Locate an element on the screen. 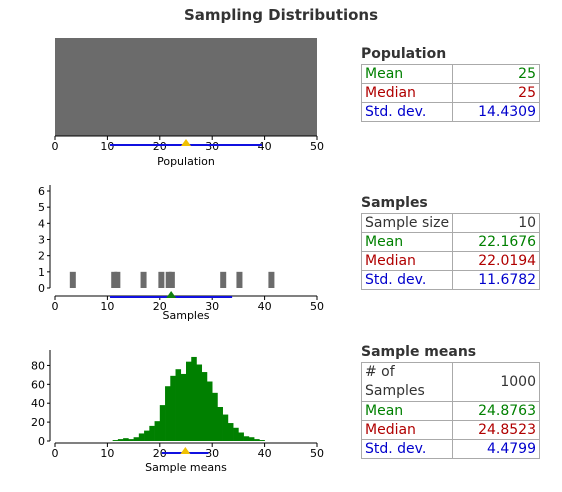 The image size is (562, 492). y-tick-label: 4 is located at coordinates (41, 223).